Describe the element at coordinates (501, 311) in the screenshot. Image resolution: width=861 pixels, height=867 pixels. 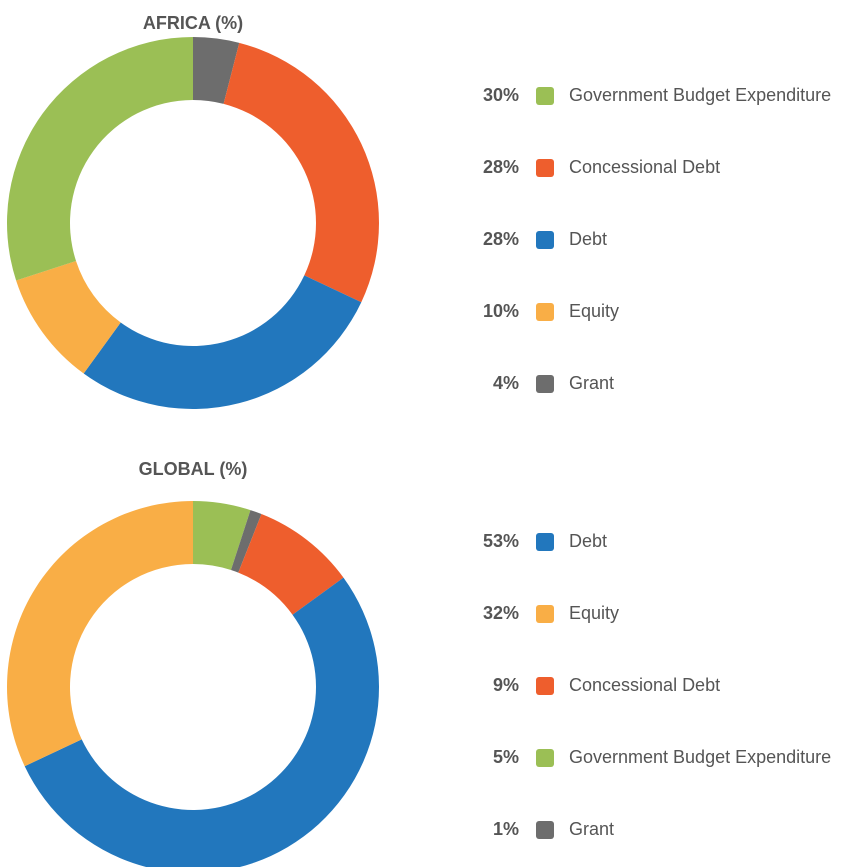
I see `legend-value: 10%` at that location.